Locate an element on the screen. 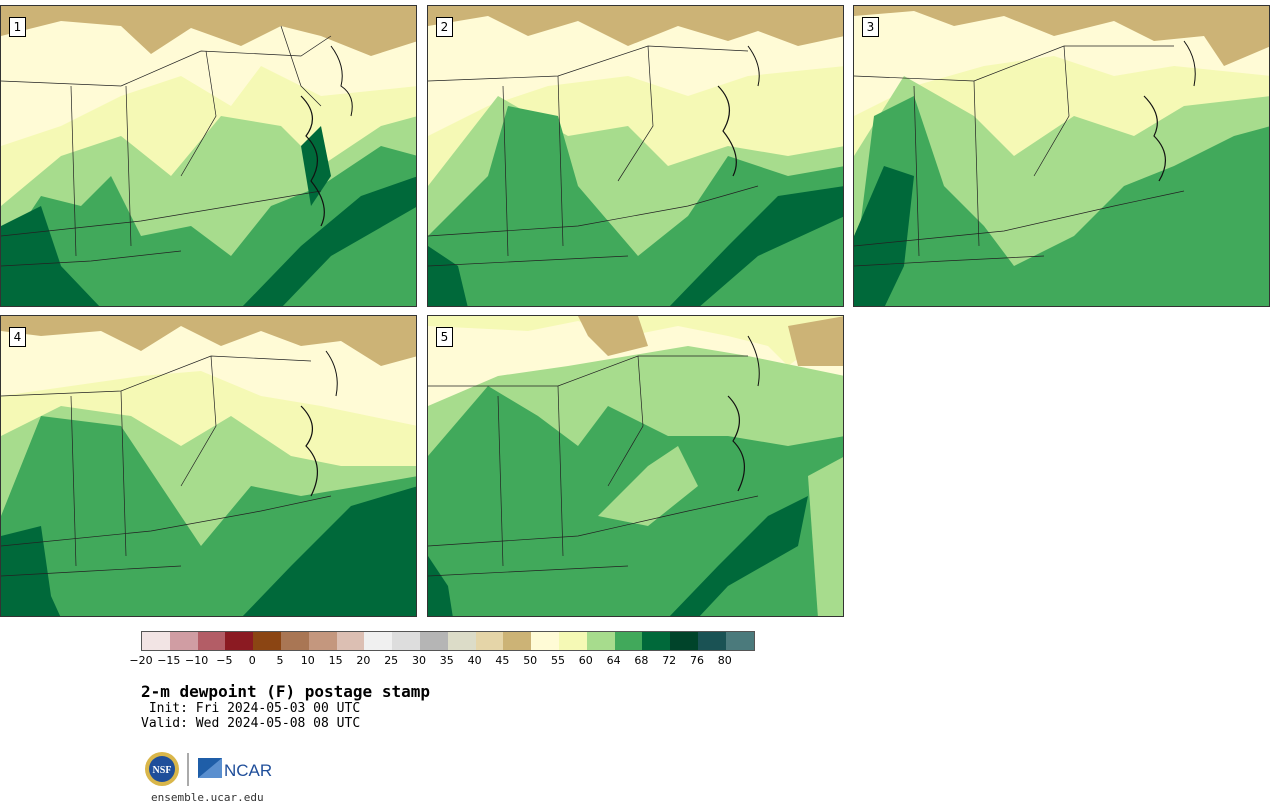 The height and width of the screenshot is (809, 1280). panel-number: 1 is located at coordinates (17, 27).